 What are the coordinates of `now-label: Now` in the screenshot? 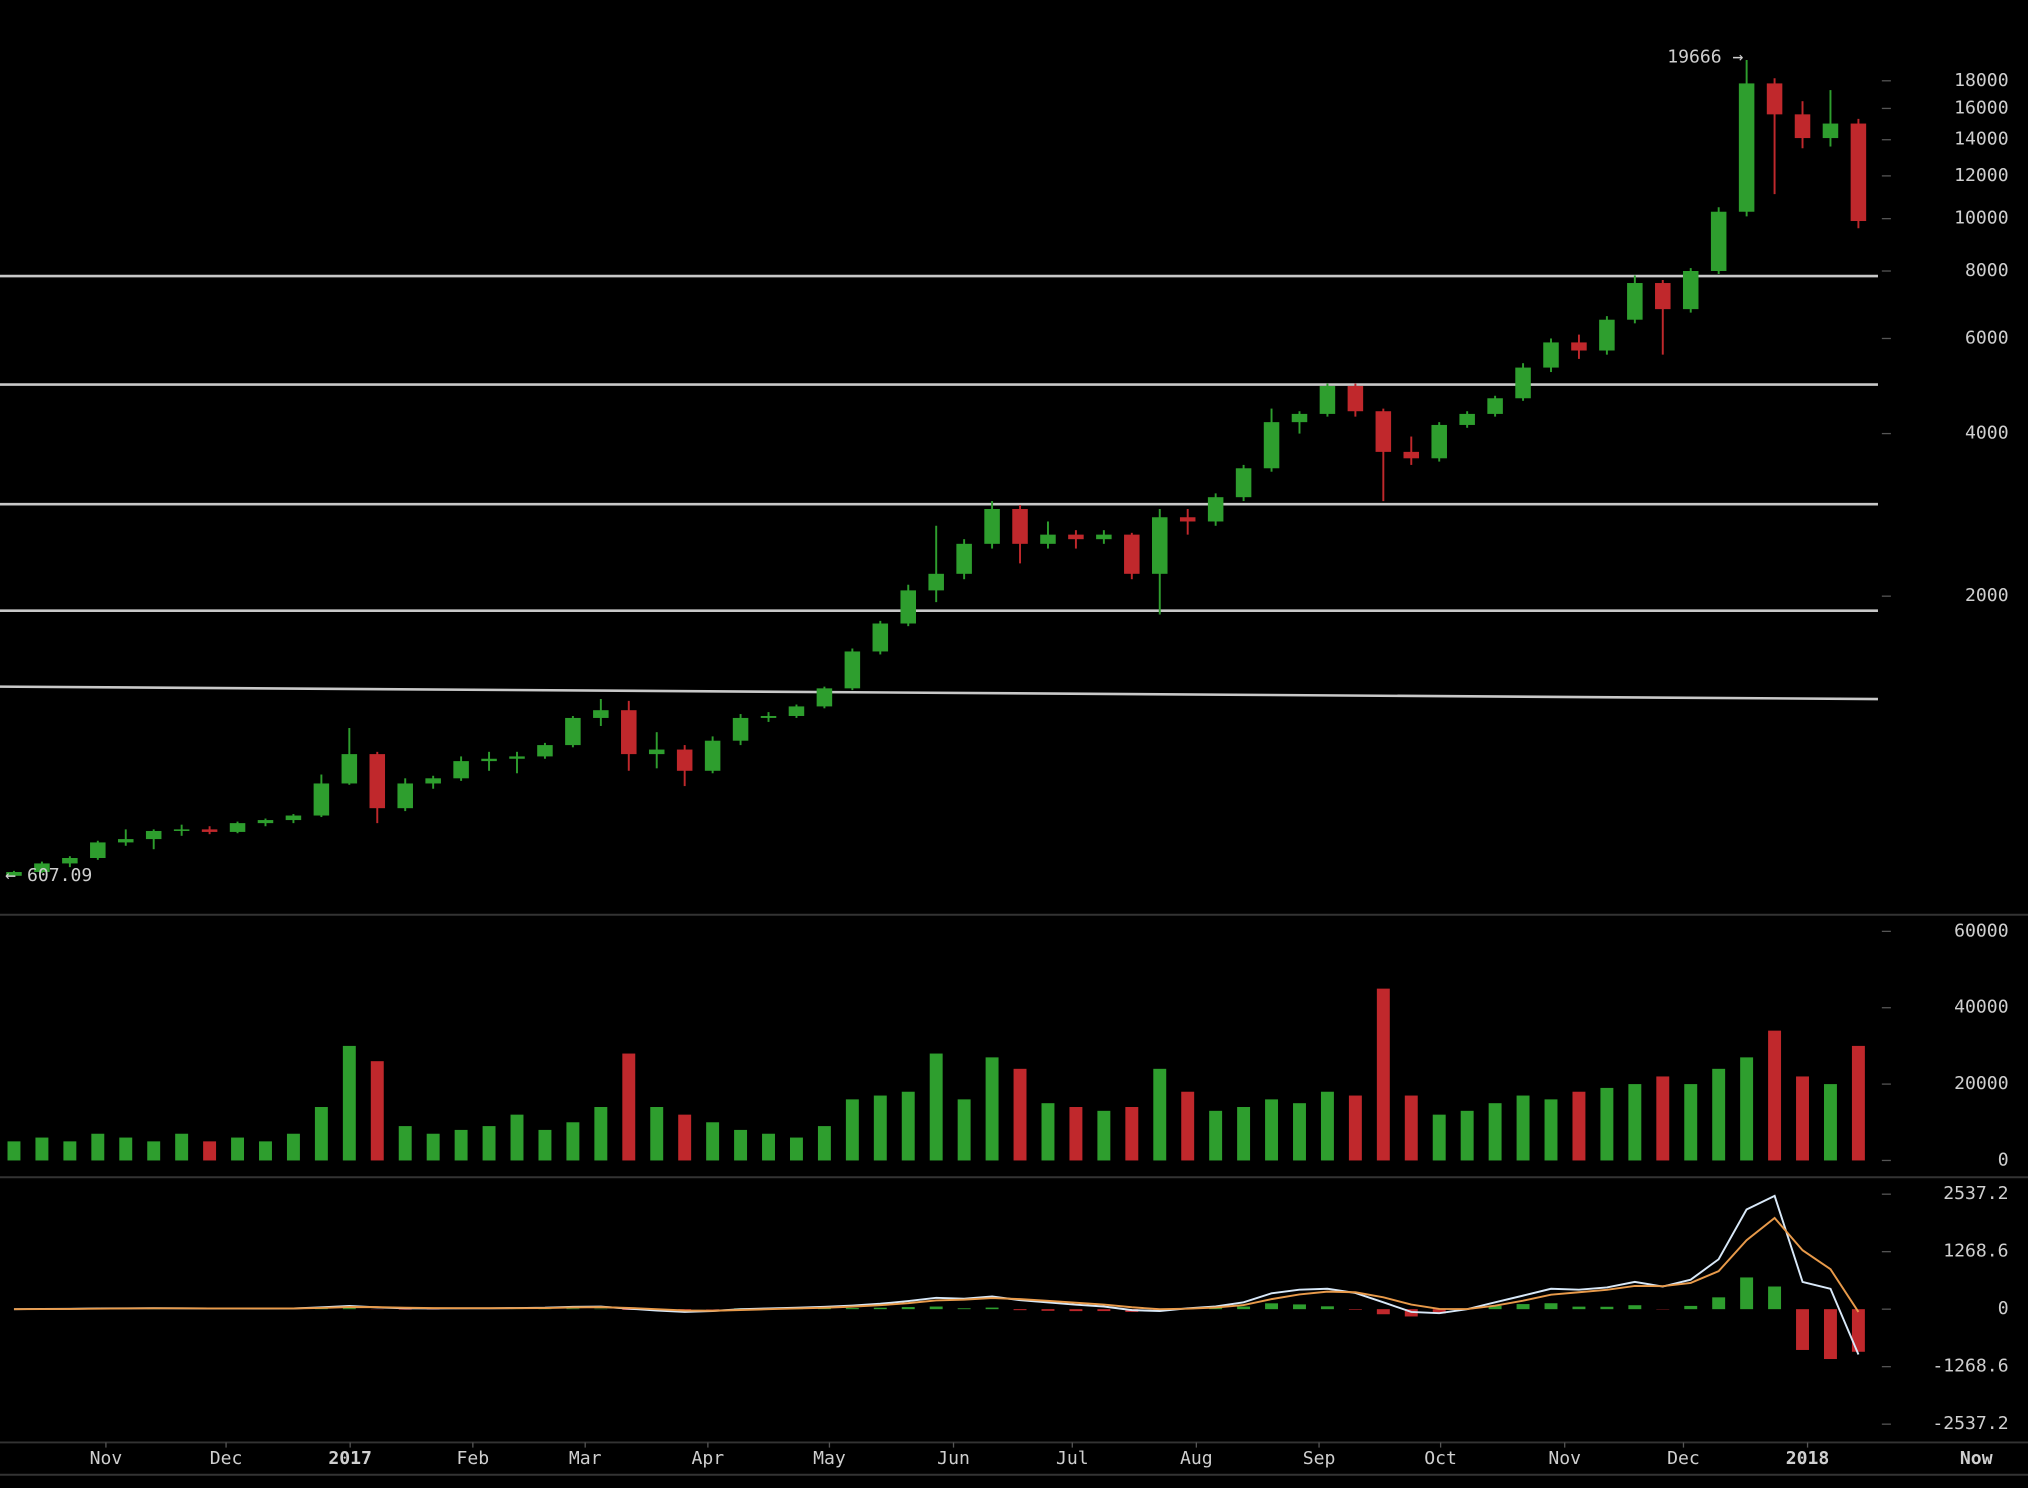 It's located at (1976, 1458).